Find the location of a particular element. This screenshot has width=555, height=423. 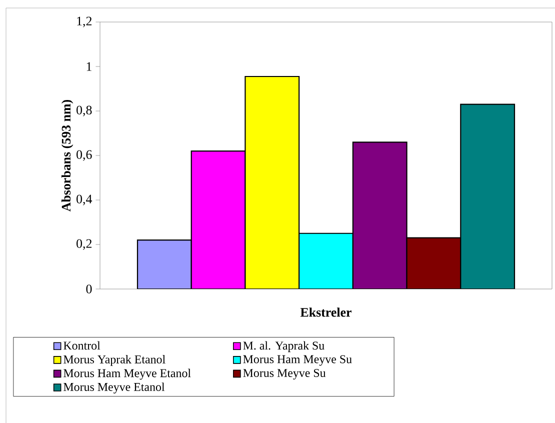

y-tick-label: 1,2 is located at coordinates (84, 22).